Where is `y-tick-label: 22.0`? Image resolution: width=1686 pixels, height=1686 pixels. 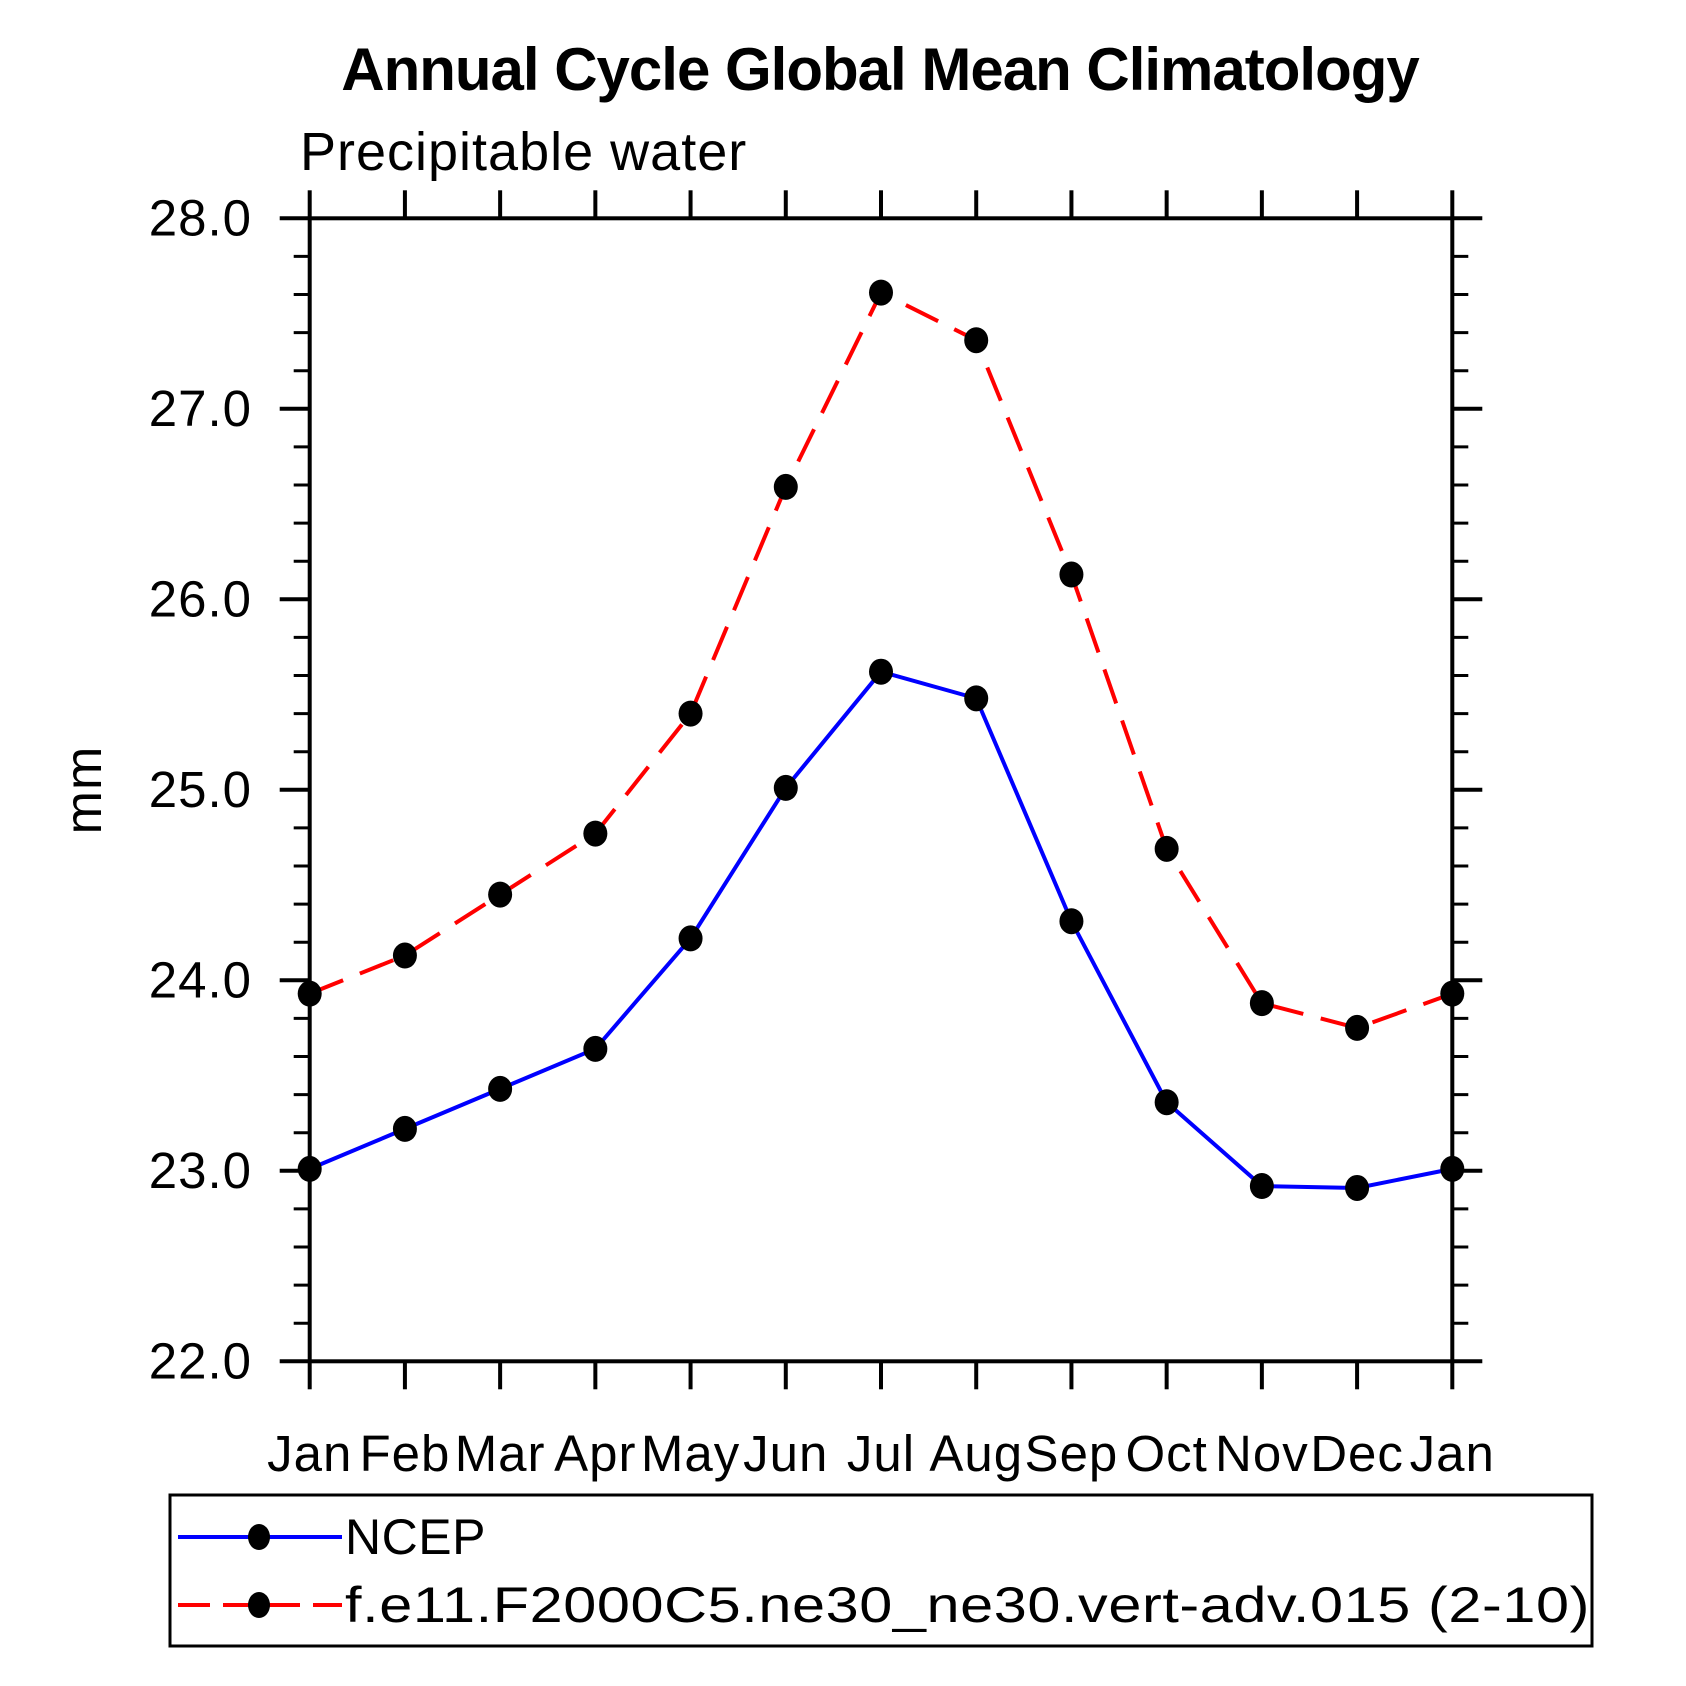
y-tick-label: 22.0 is located at coordinates (200, 1360).